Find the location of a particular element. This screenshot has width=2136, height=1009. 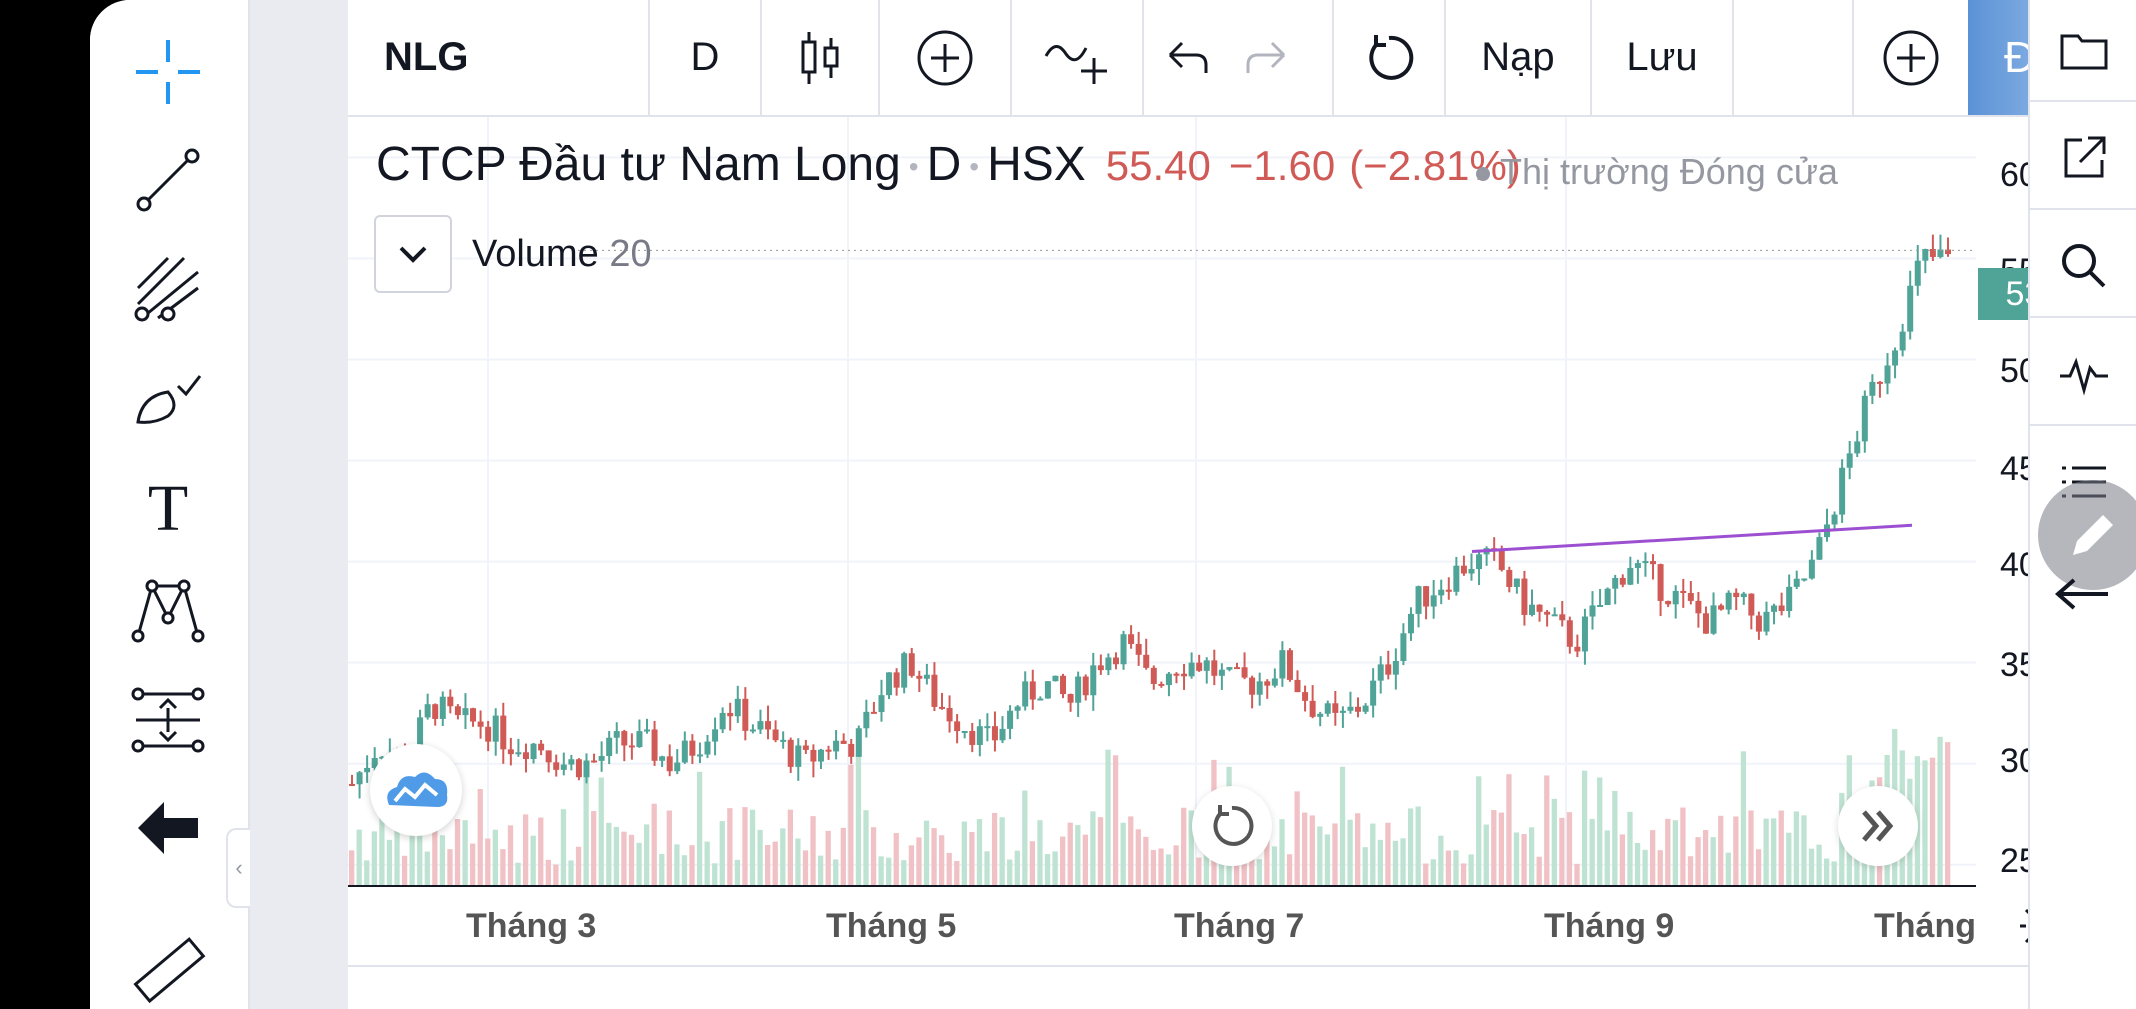

legend-interval: D is located at coordinates (944, 164).